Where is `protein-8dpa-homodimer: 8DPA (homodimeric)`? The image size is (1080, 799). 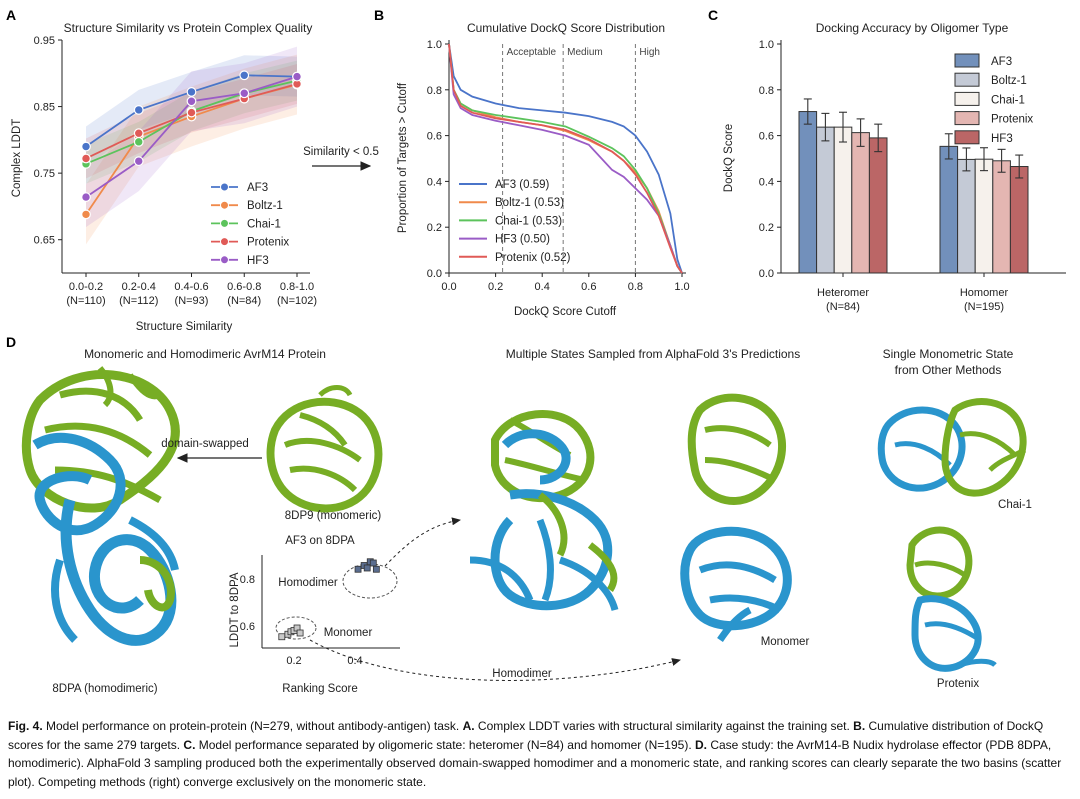 protein-8dpa-homodimer: 8DPA (homodimeric) is located at coordinates (100, 530).